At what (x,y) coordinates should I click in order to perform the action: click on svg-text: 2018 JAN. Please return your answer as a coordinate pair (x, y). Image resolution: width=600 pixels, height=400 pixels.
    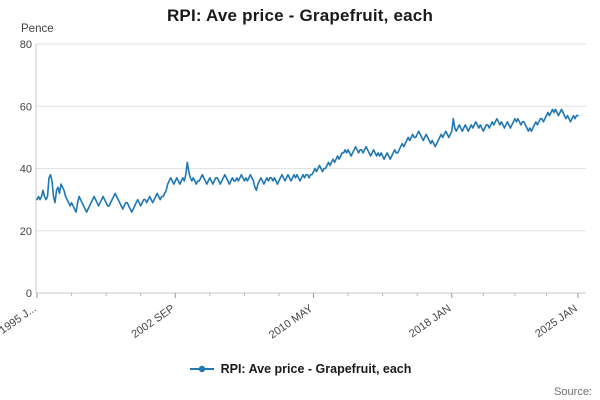
    Looking at the image, I should click on (430, 322).